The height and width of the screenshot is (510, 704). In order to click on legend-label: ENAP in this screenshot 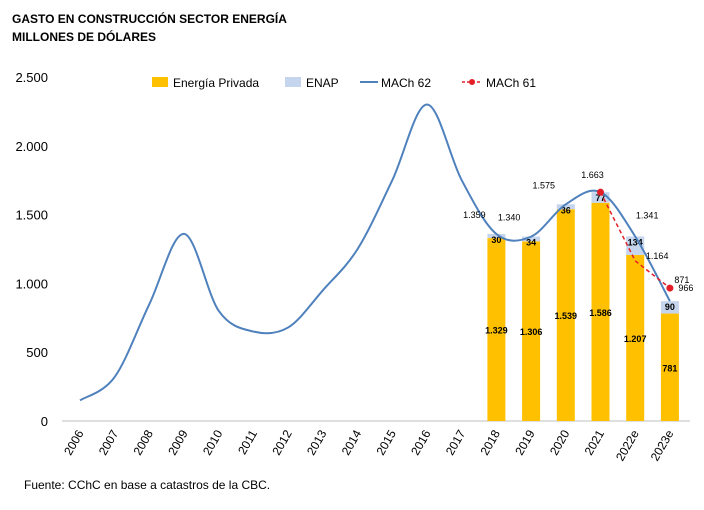, I will do `click(322, 83)`.